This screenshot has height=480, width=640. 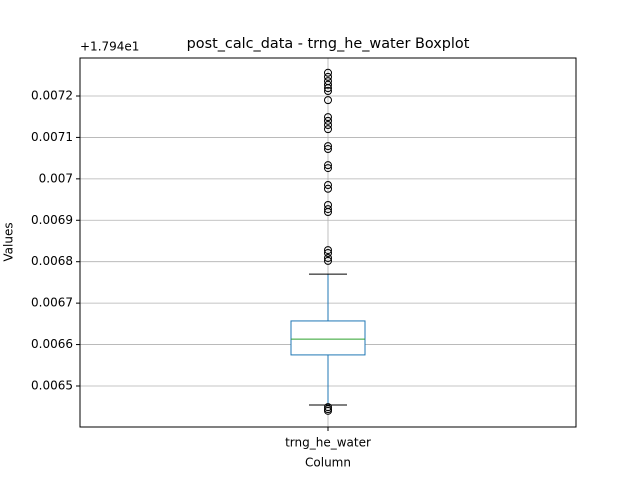 I want to click on y-tick-label: 0.0066, so click(x=52, y=344).